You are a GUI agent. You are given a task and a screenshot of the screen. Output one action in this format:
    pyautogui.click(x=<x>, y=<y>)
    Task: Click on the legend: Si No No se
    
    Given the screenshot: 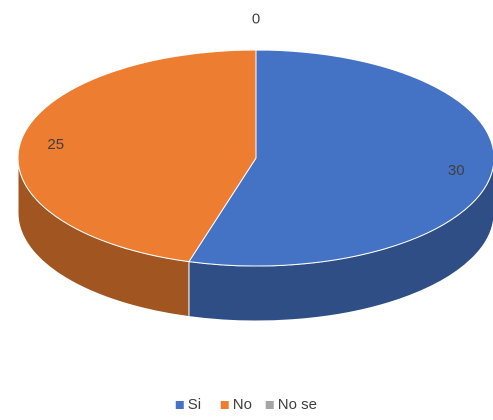 What is the action you would take?
    pyautogui.click(x=246, y=404)
    